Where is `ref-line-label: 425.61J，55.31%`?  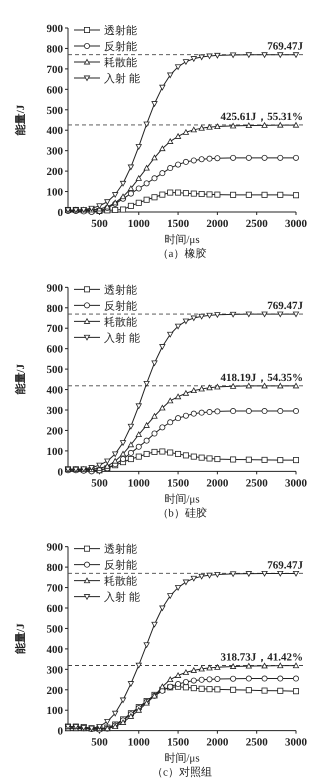
ref-line-label: 425.61J，55.31% is located at coordinates (261, 116).